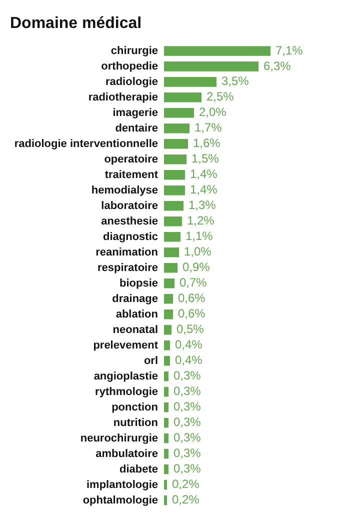 The height and width of the screenshot is (522, 356). What do you see at coordinates (207, 143) in the screenshot?
I see `data-label: 1,6%` at bounding box center [207, 143].